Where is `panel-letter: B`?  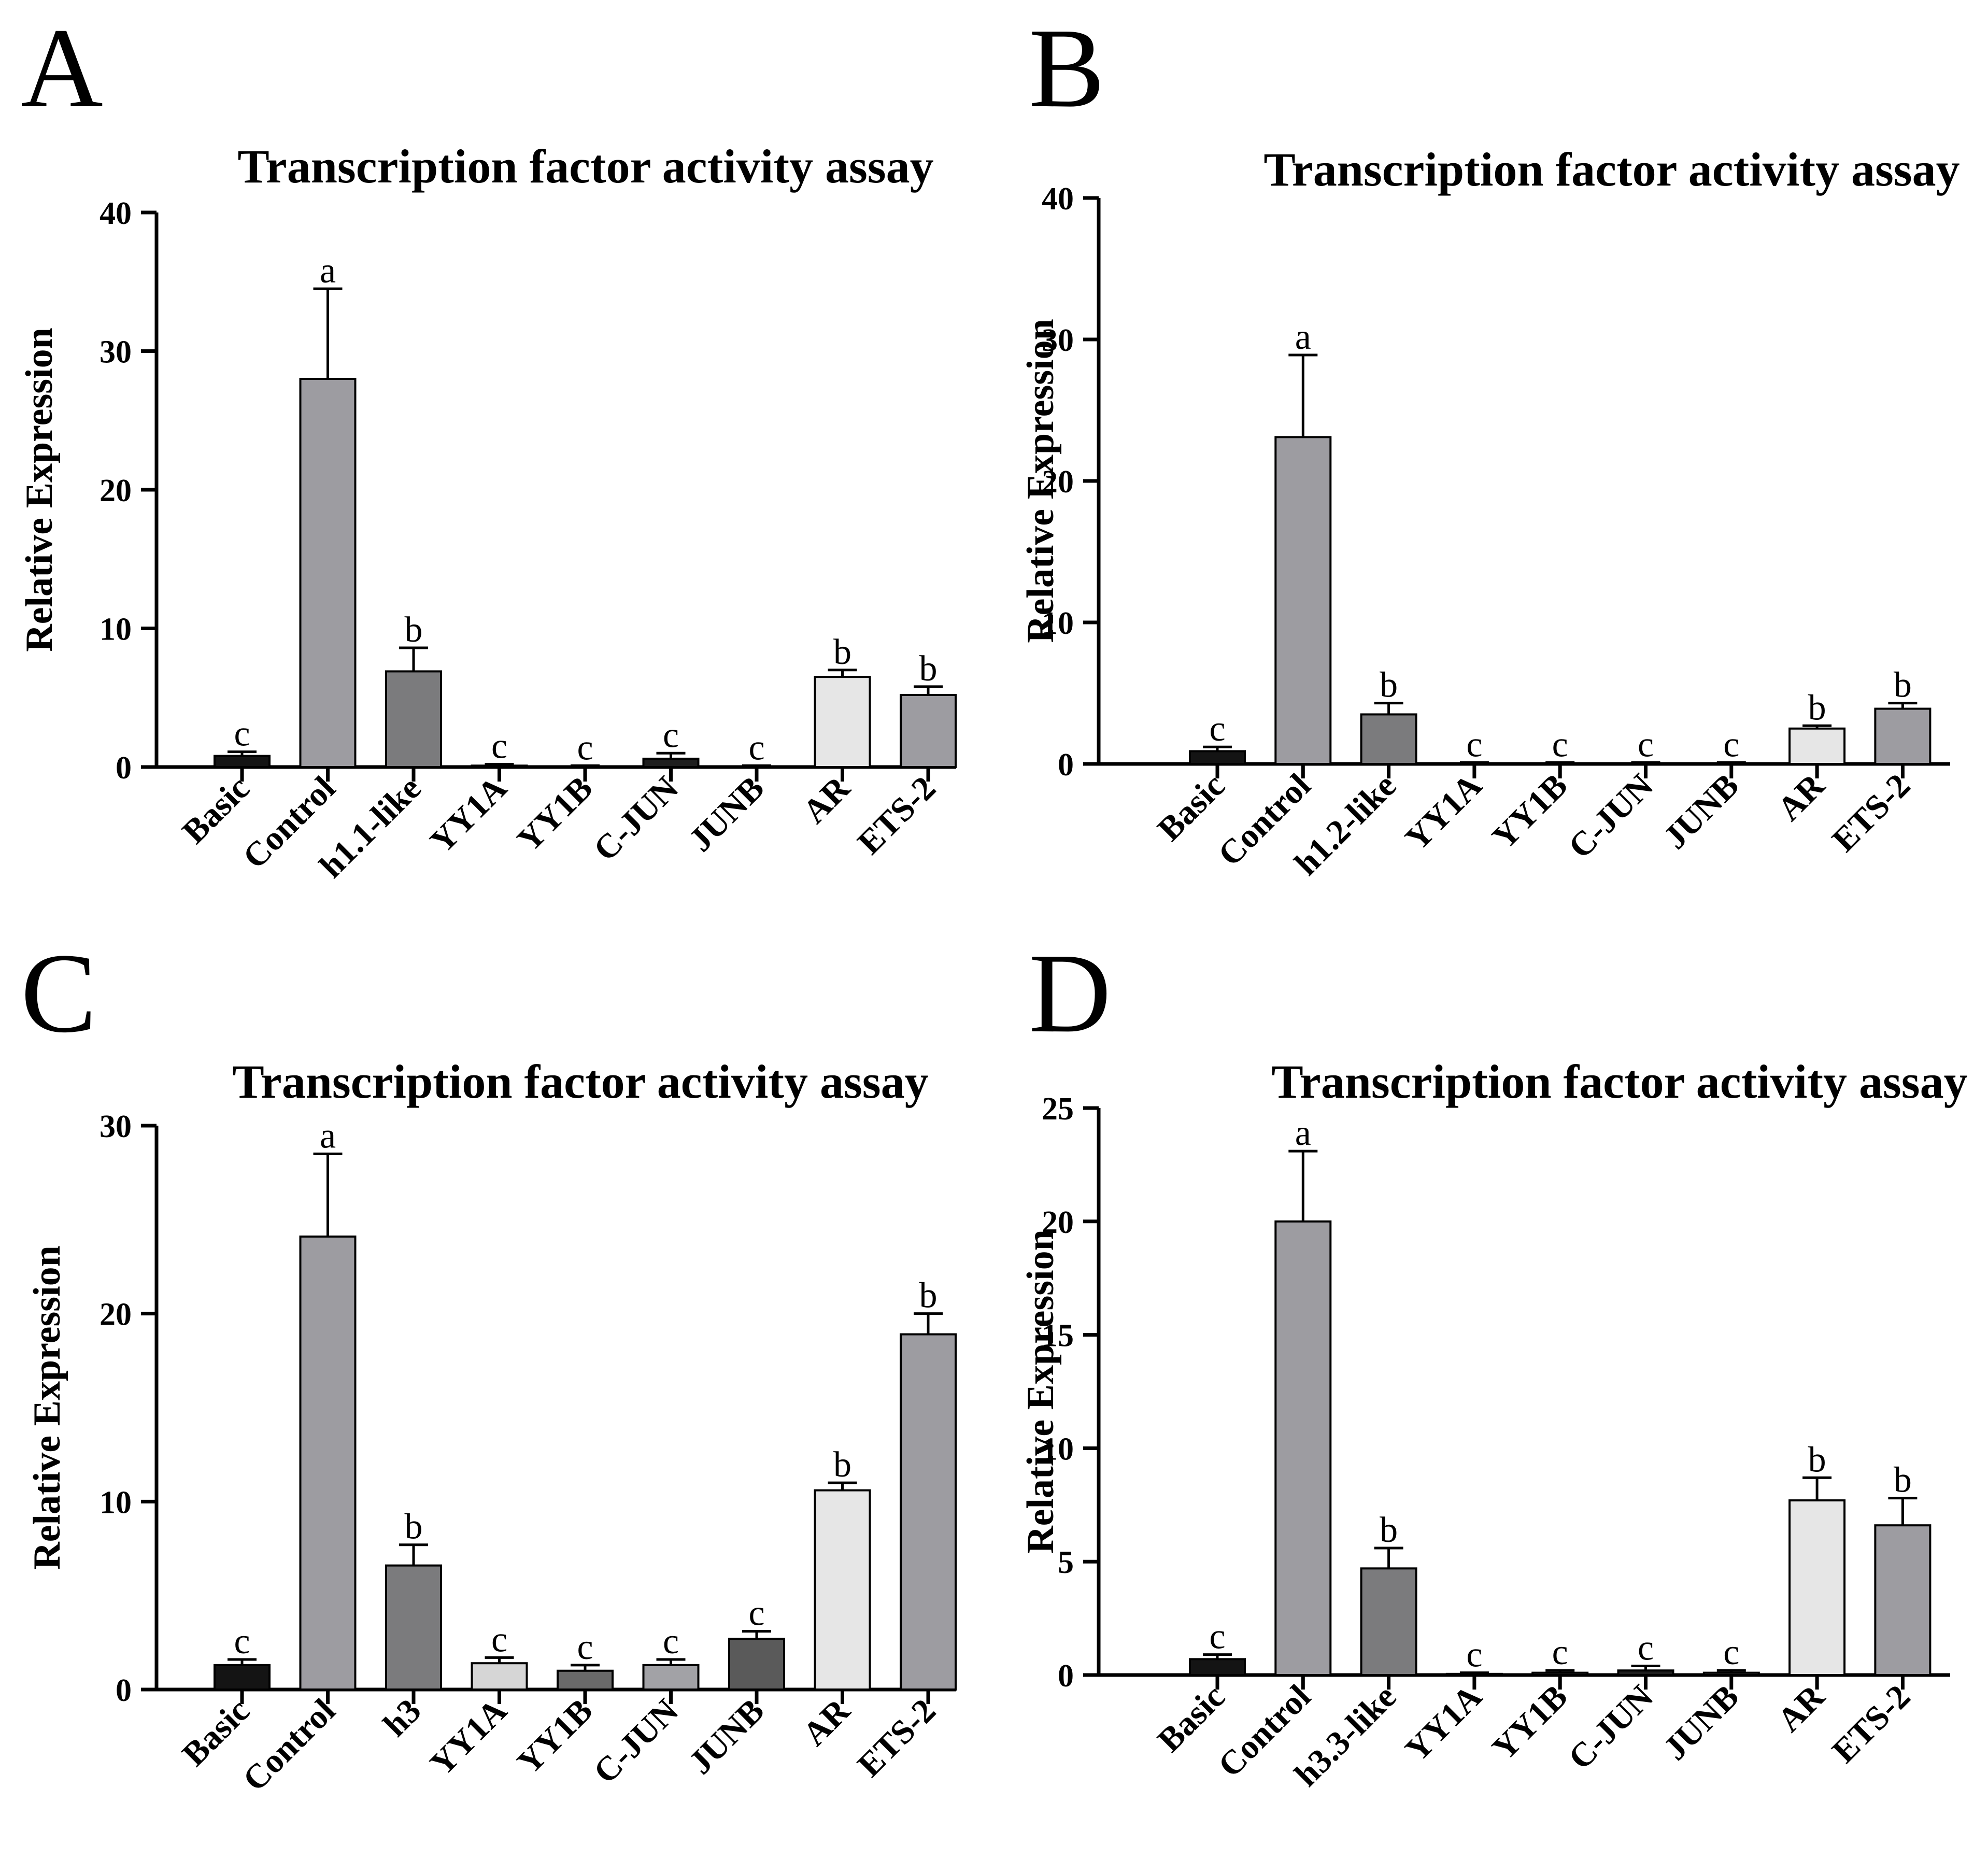
panel-letter: B is located at coordinates (1067, 68).